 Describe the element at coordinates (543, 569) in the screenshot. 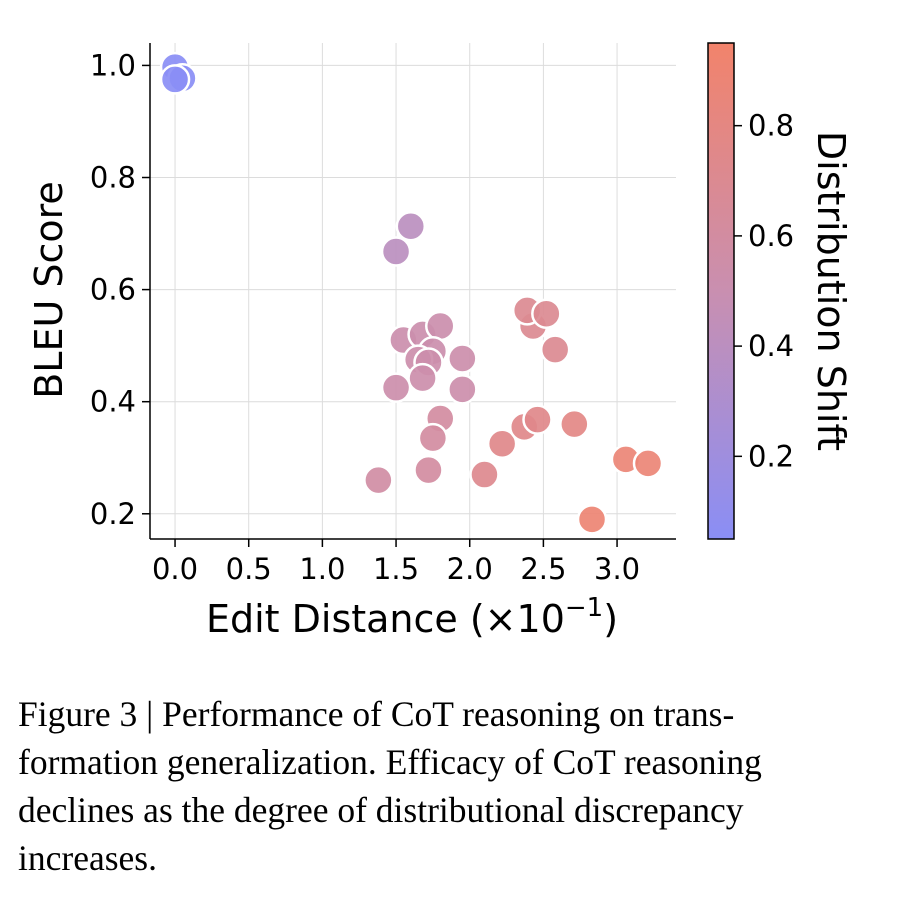

I see `x-tick-label: 2.5` at that location.